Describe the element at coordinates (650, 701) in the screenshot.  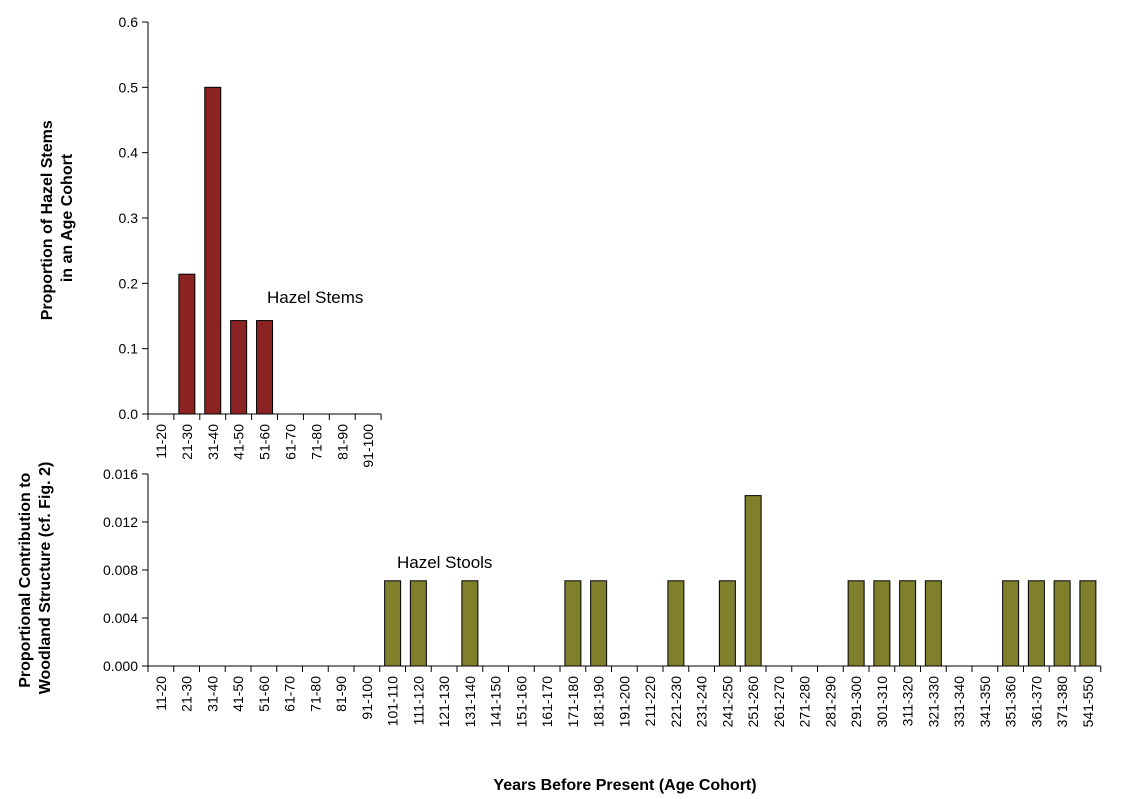
I see `stools-x-tick-label: 211-220` at that location.